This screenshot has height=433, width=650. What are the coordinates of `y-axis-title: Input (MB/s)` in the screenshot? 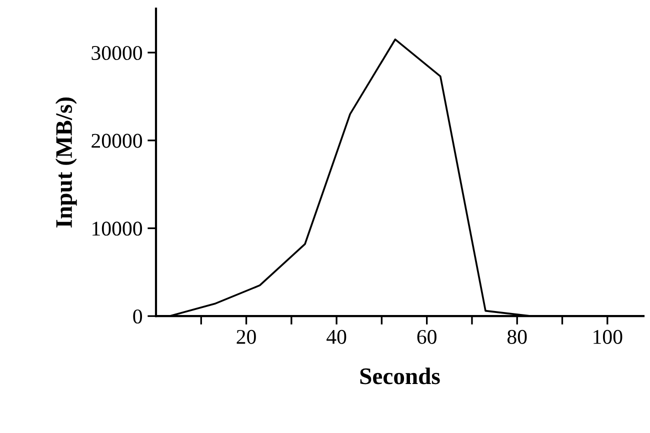 It's located at (66, 162).